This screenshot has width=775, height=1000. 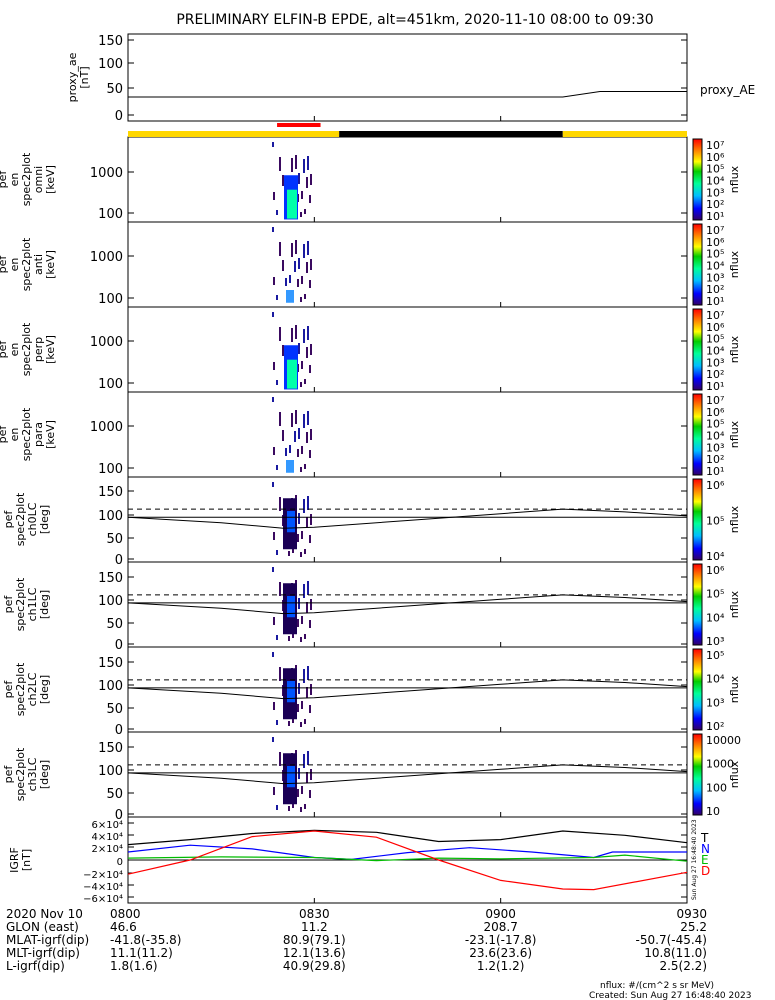 What do you see at coordinates (723, 740) in the screenshot?
I see `colorbar-tick-label: 10000` at bounding box center [723, 740].